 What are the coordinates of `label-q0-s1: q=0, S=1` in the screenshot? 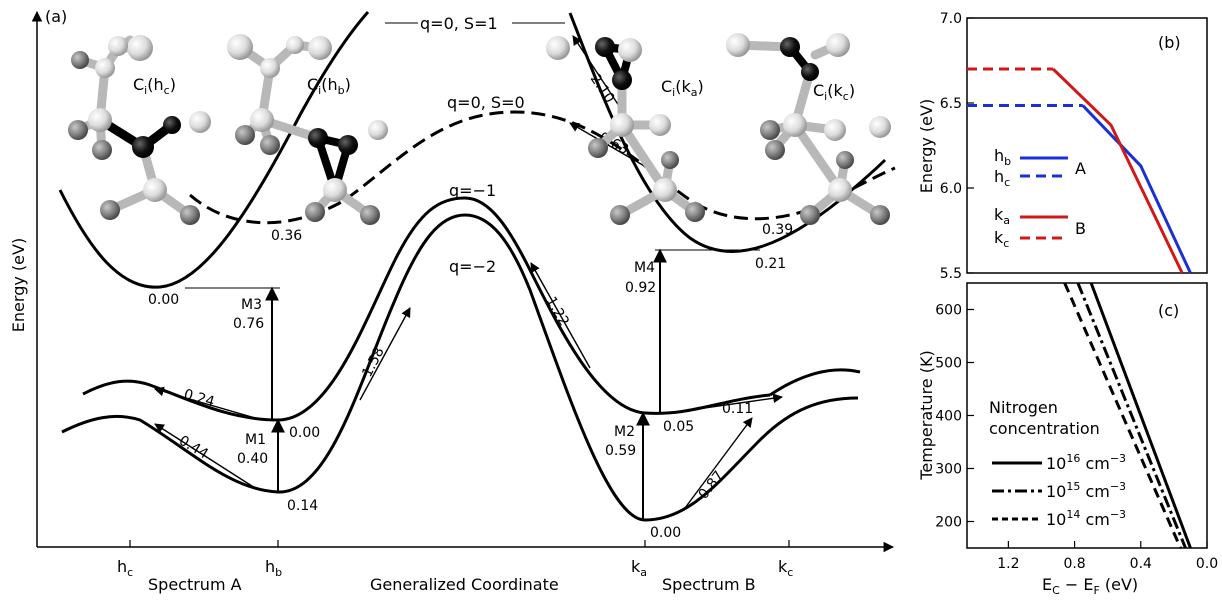 It's located at (459, 23).